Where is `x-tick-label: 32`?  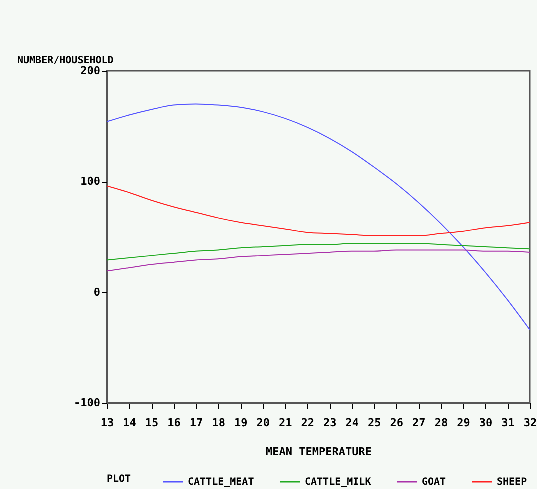
x-tick-label: 32 is located at coordinates (530, 423).